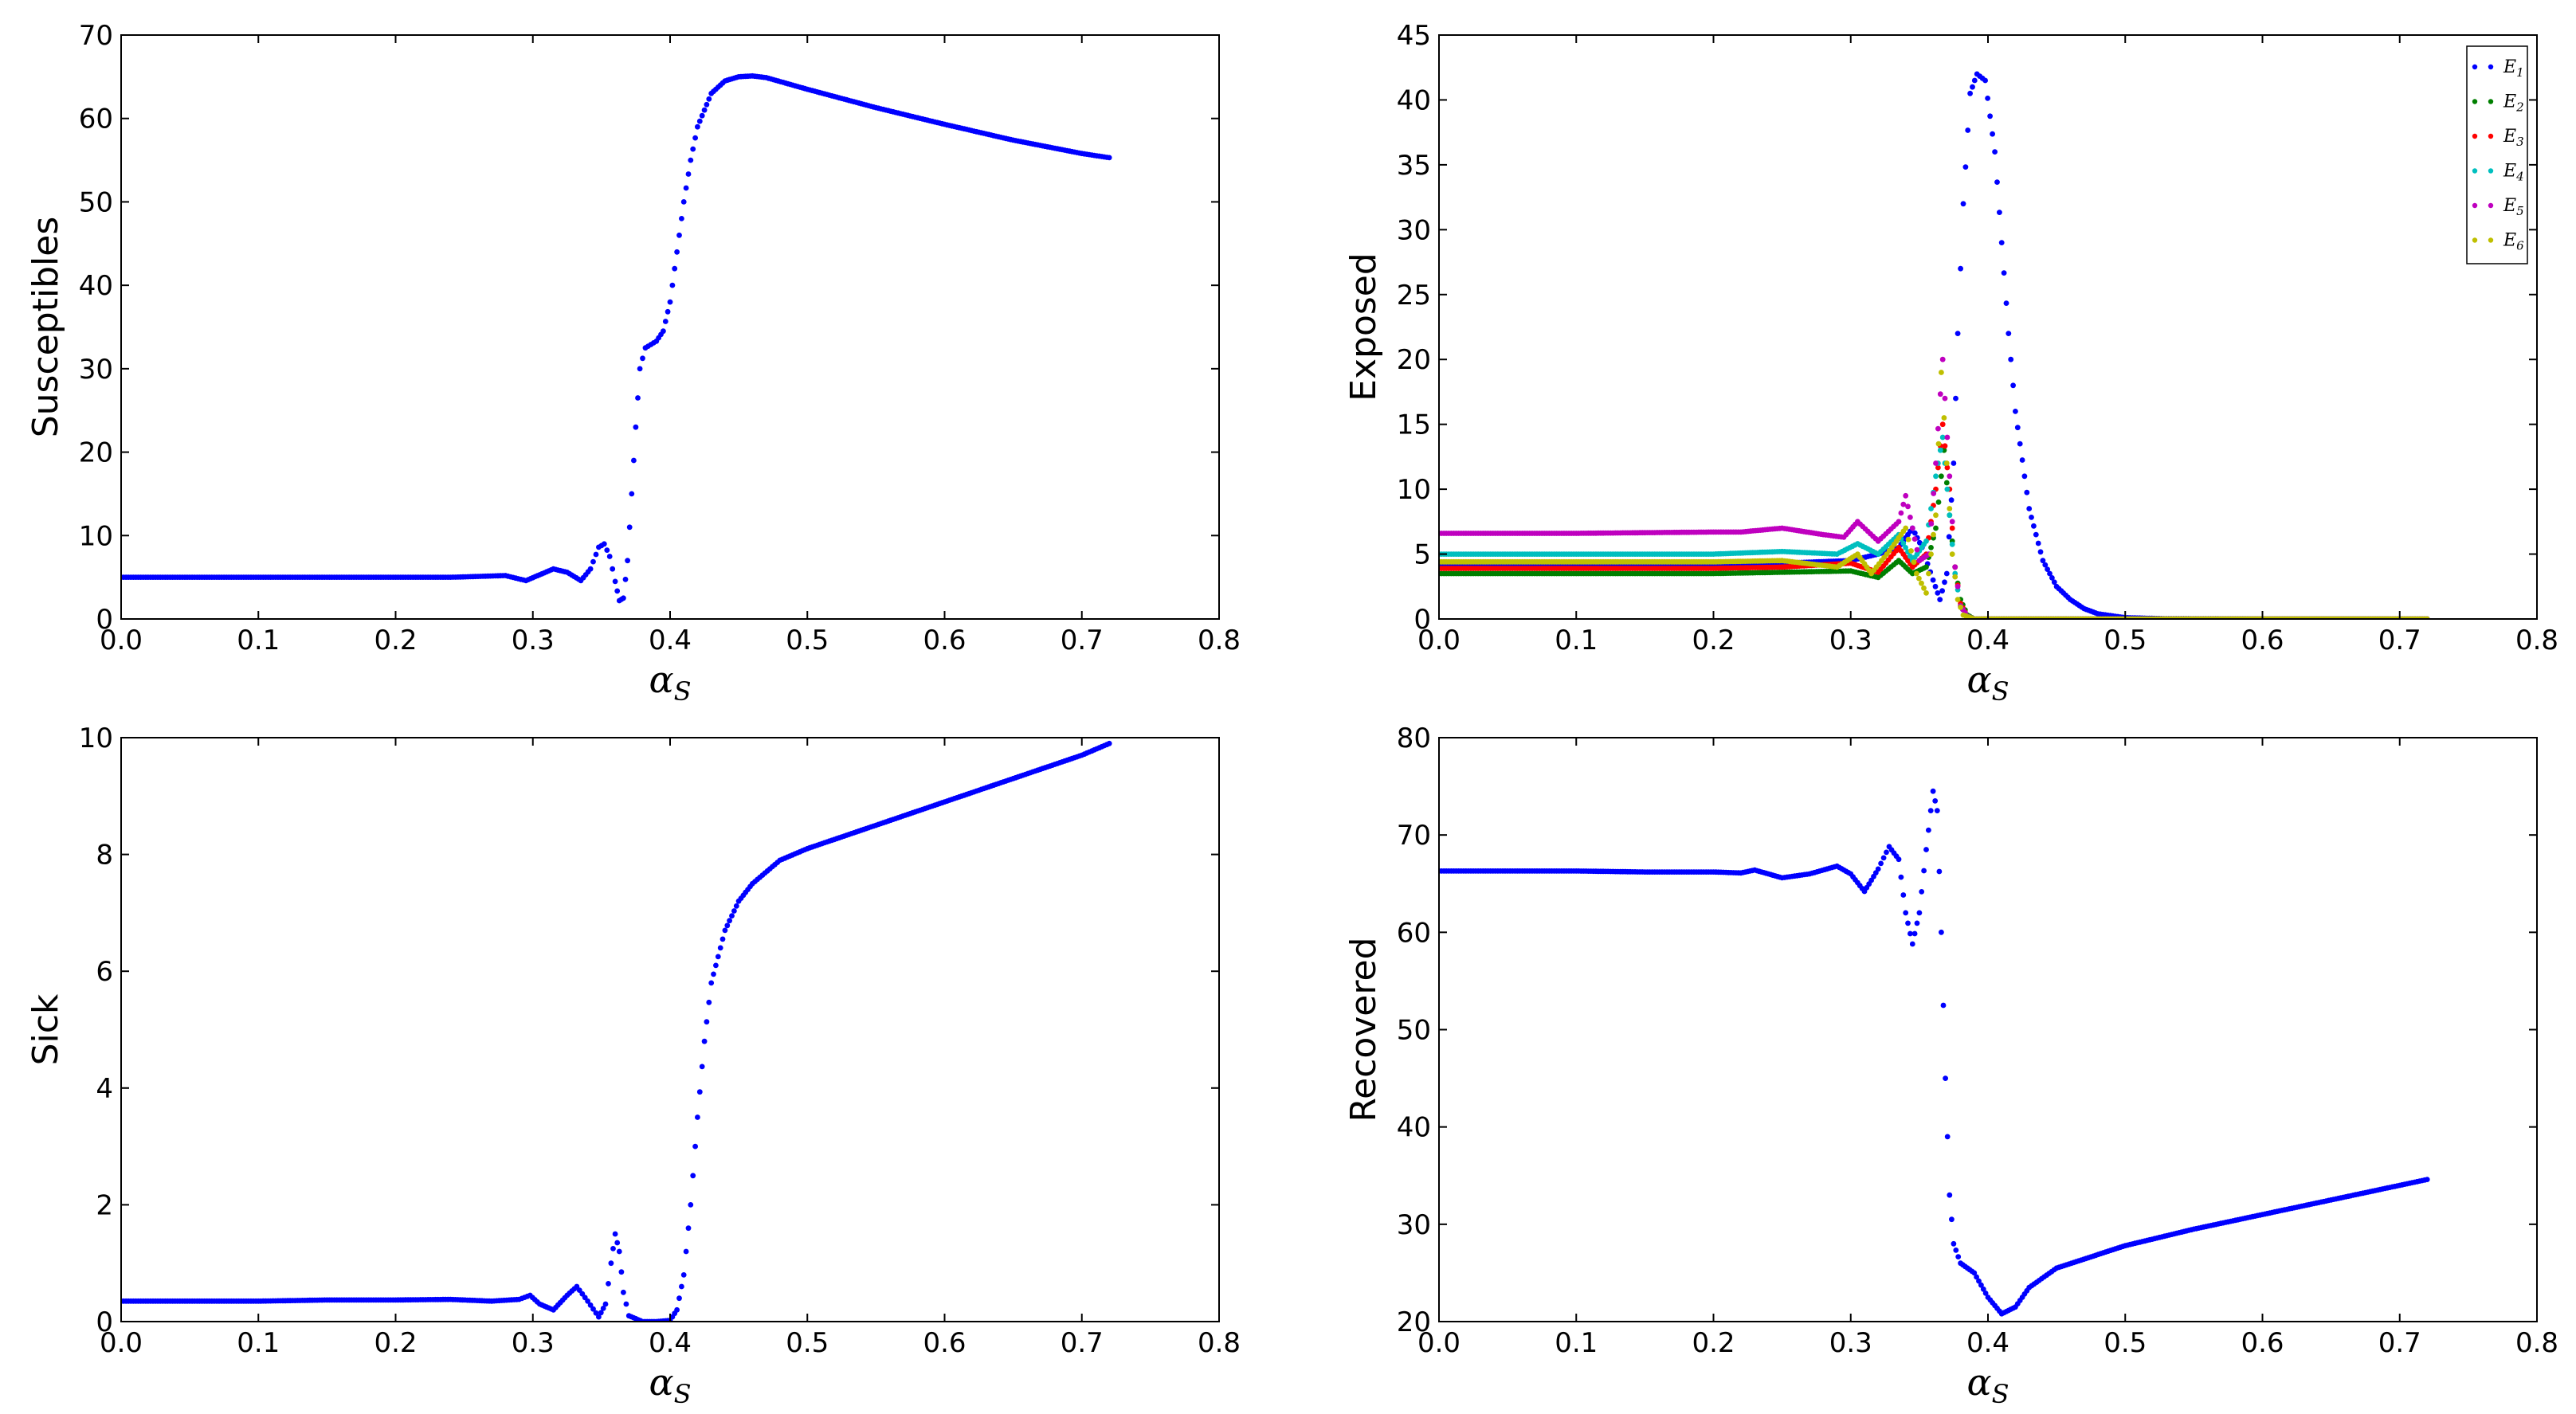 Image resolution: width=2576 pixels, height=1414 pixels. What do you see at coordinates (2125, 640) in the screenshot?
I see `x-tick-label: 0.5` at bounding box center [2125, 640].